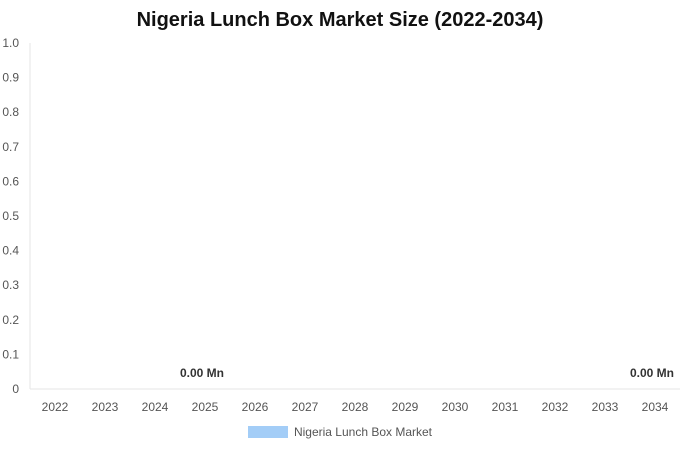  I want to click on y-tick-label: 0.2, so click(10, 320).